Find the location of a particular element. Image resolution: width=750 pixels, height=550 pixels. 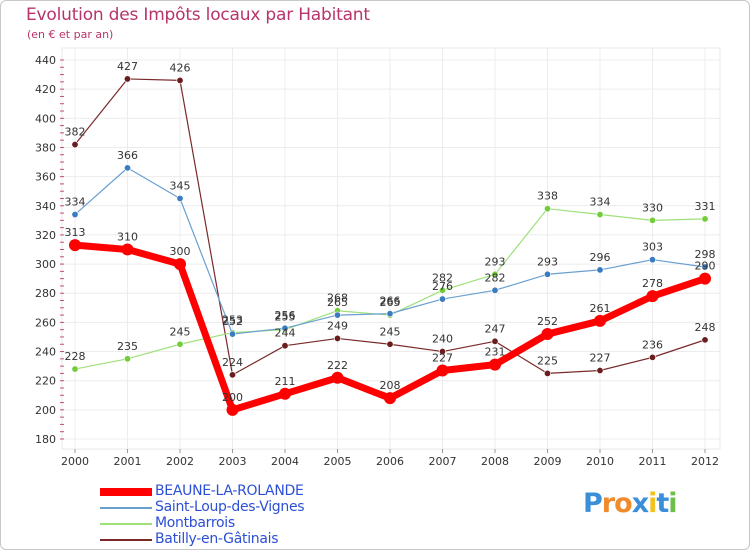

y-tick-label: 340 is located at coordinates (45, 206).